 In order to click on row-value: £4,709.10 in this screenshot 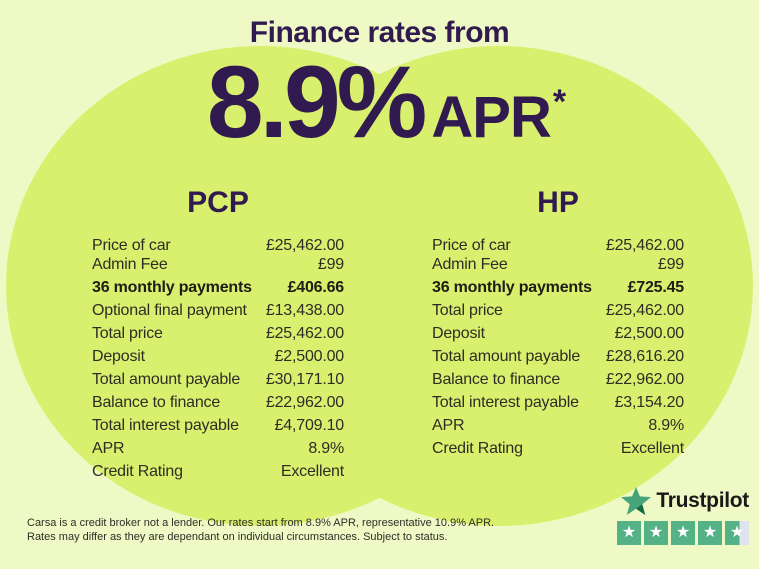, I will do `click(309, 425)`.